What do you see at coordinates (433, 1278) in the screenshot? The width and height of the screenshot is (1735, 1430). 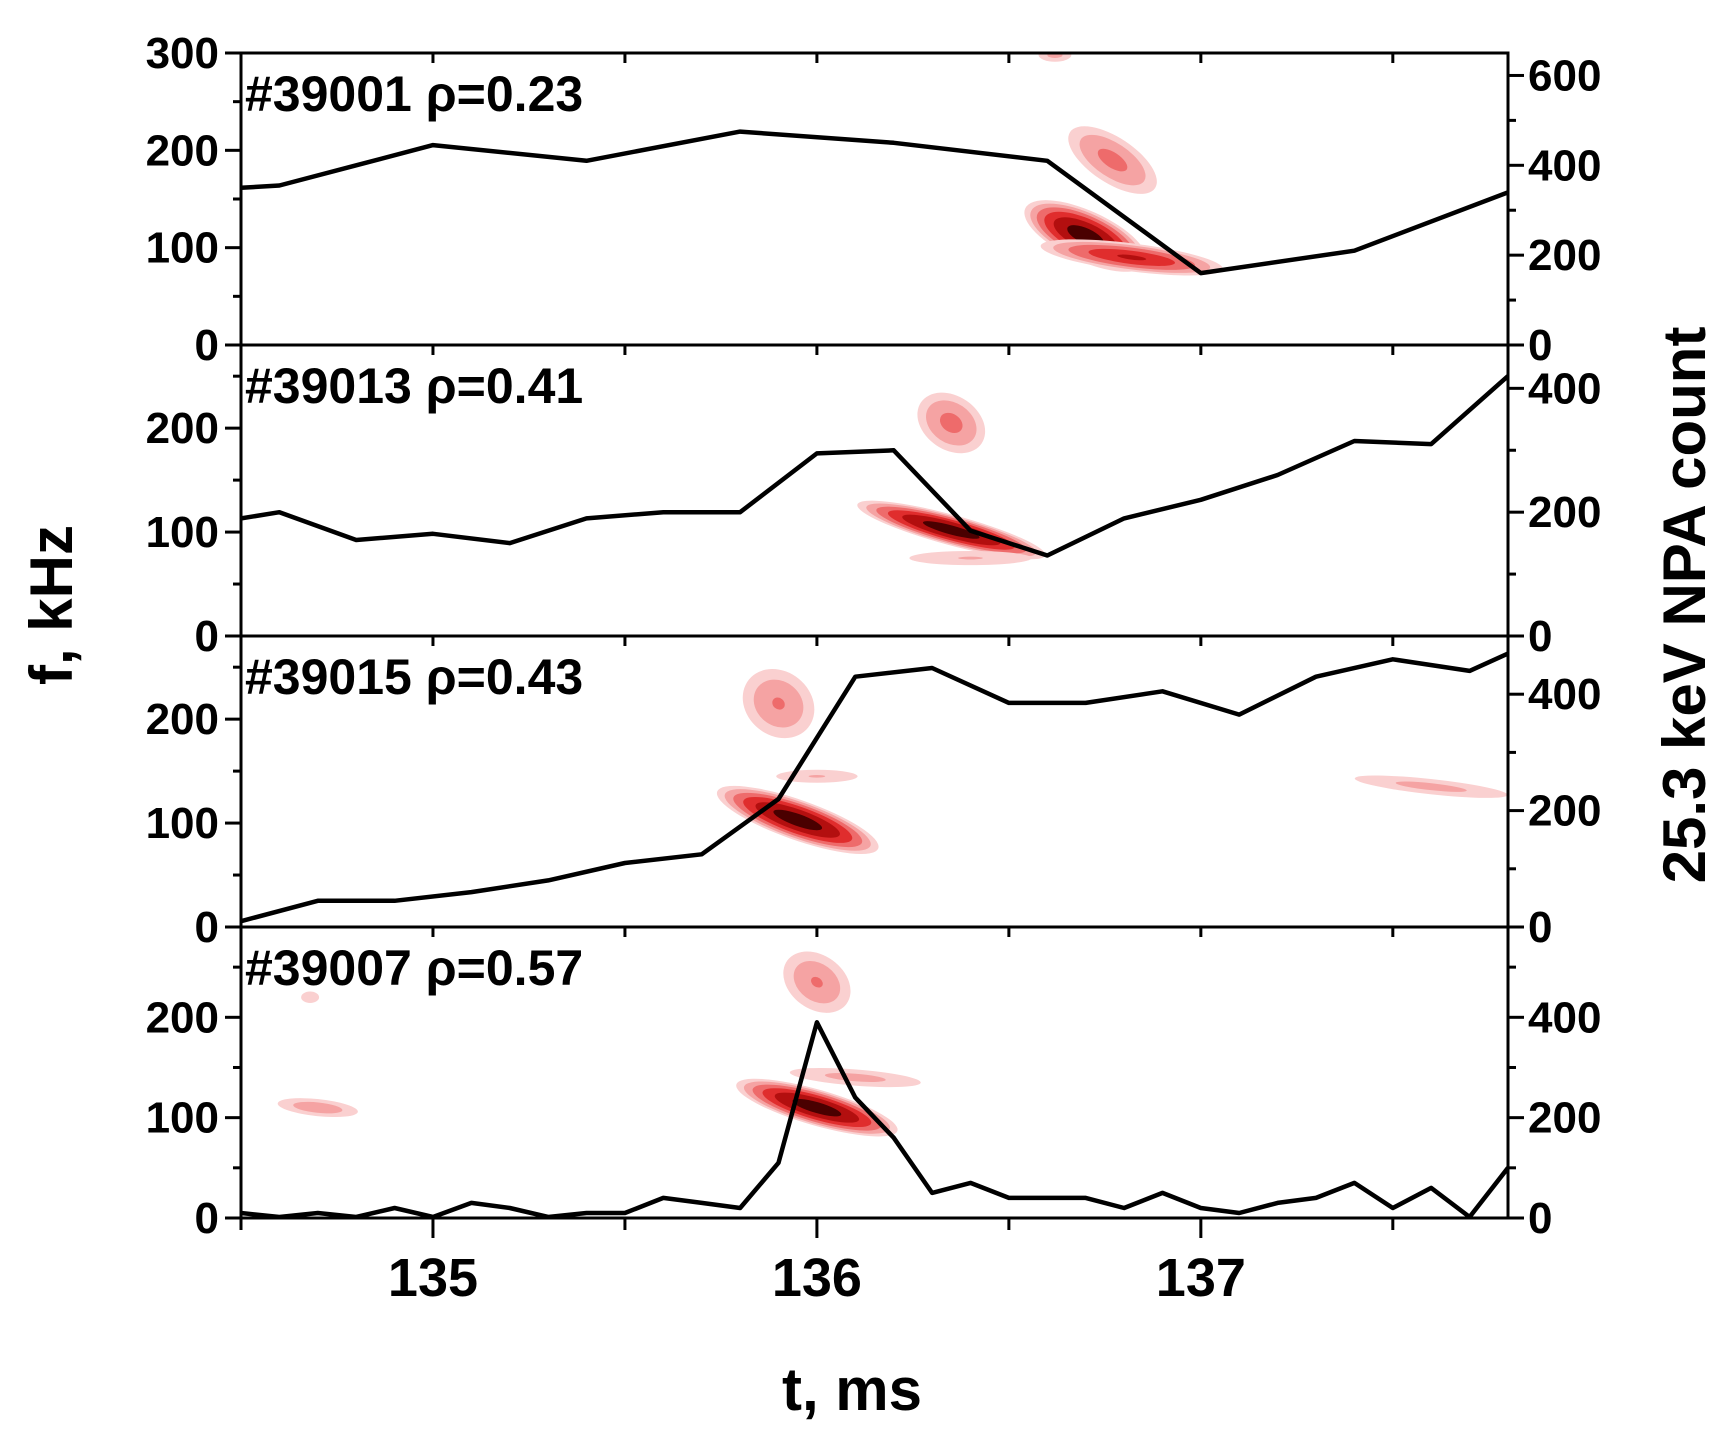 I see `x-tick-label: 135` at bounding box center [433, 1278].